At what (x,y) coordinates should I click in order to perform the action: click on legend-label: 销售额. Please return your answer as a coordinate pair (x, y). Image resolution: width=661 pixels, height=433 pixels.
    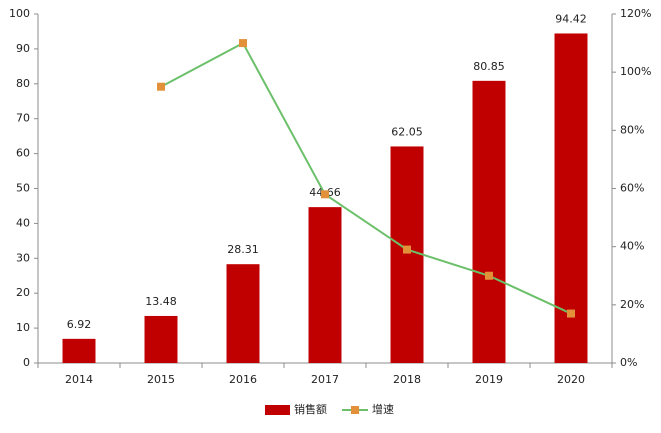
    Looking at the image, I should click on (310, 409).